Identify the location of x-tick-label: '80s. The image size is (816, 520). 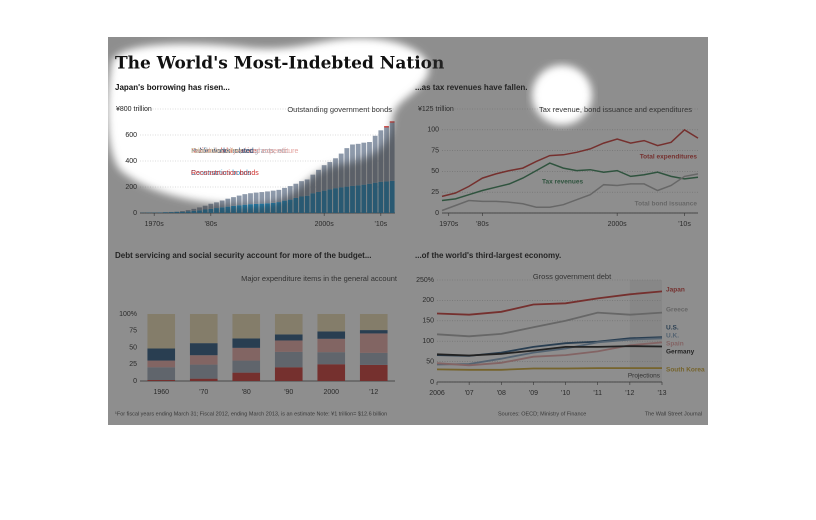
(211, 224).